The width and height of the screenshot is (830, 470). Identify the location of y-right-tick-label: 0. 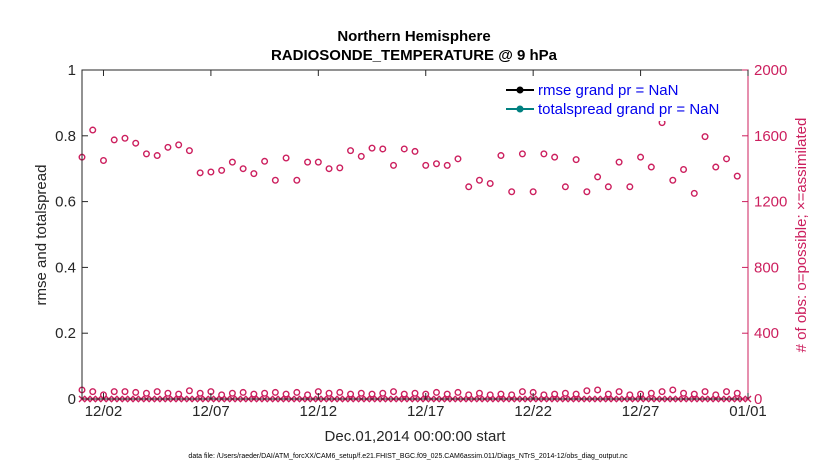
(758, 399).